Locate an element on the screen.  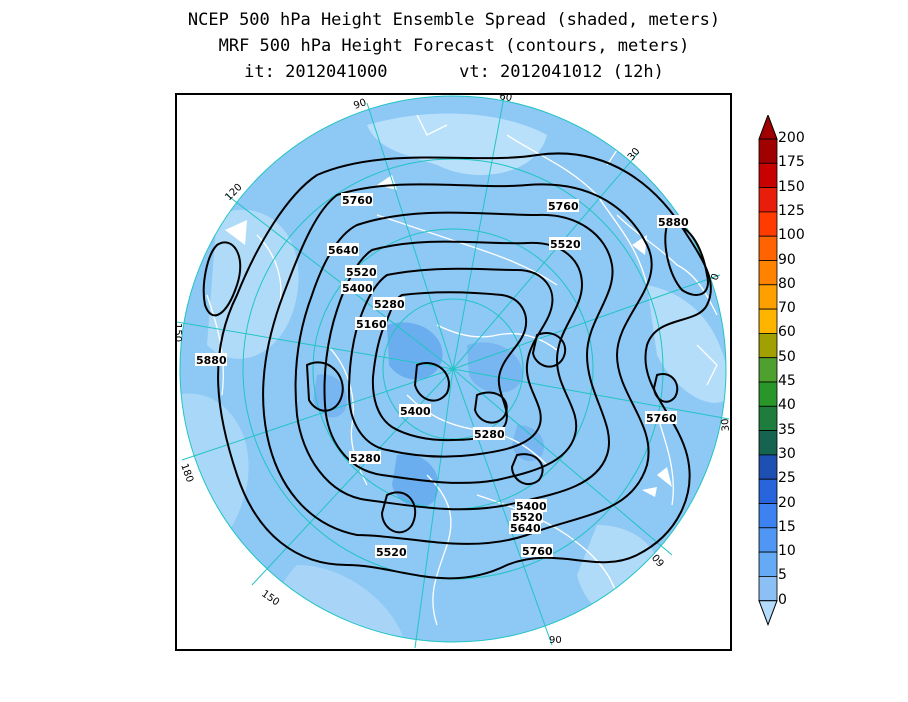
colorbar-label: 30 is located at coordinates (787, 453).